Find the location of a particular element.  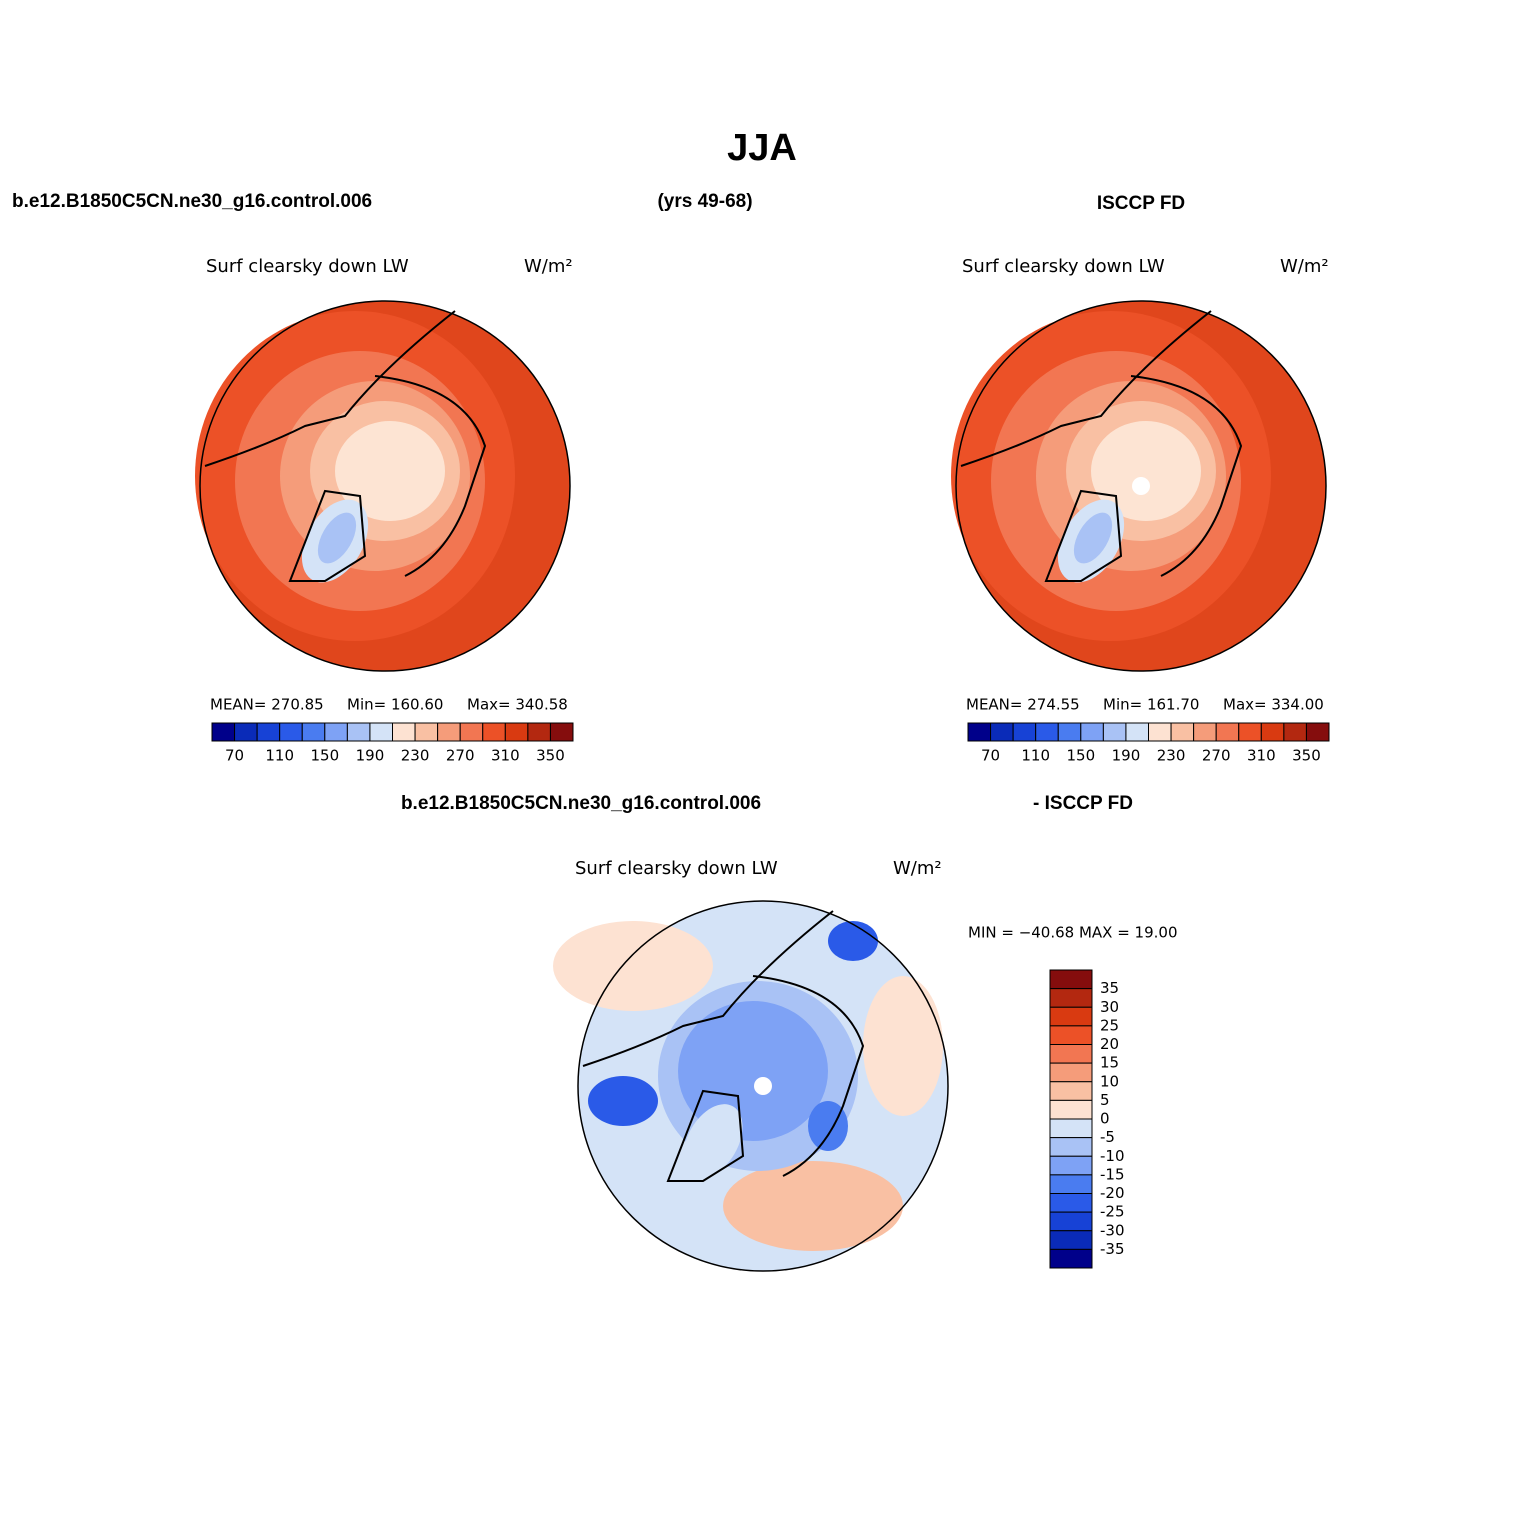

diff-stats: MIN = −40.68 MAX = 19.00 is located at coordinates (1073, 933).